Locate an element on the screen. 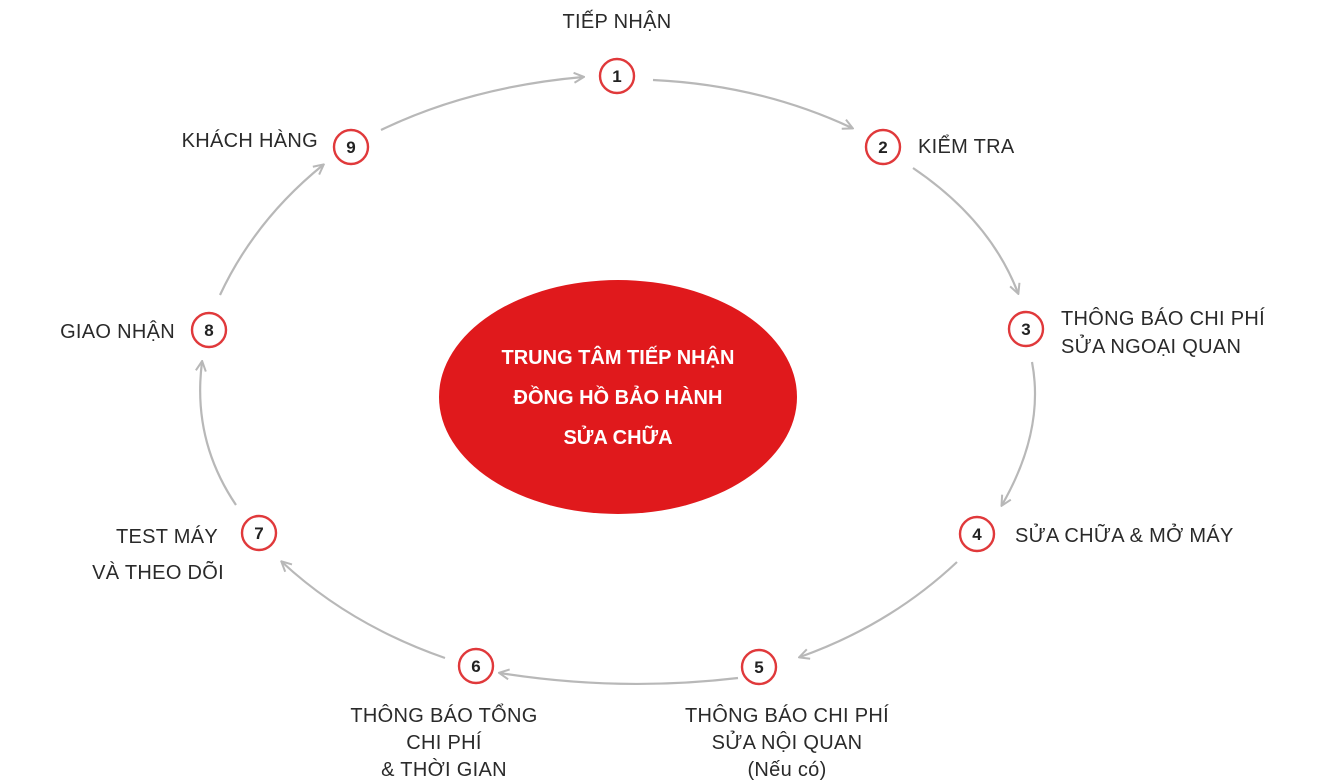 This screenshot has width=1334, height=784. step-4: 4 SỬA CHỮA & MỞ MÁY is located at coordinates (1096, 534).